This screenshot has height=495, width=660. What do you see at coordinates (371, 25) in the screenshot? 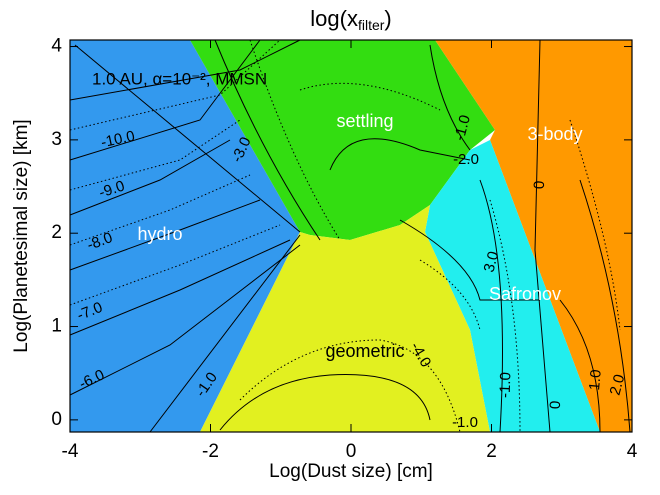
I see `title-subscript: filter` at bounding box center [371, 25].